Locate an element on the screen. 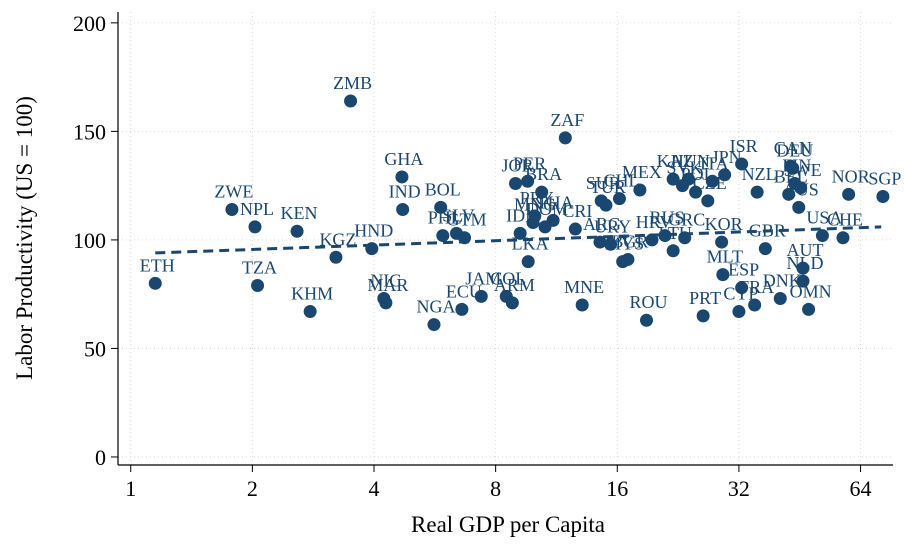  point-label: ARG is located at coordinates (602, 224).